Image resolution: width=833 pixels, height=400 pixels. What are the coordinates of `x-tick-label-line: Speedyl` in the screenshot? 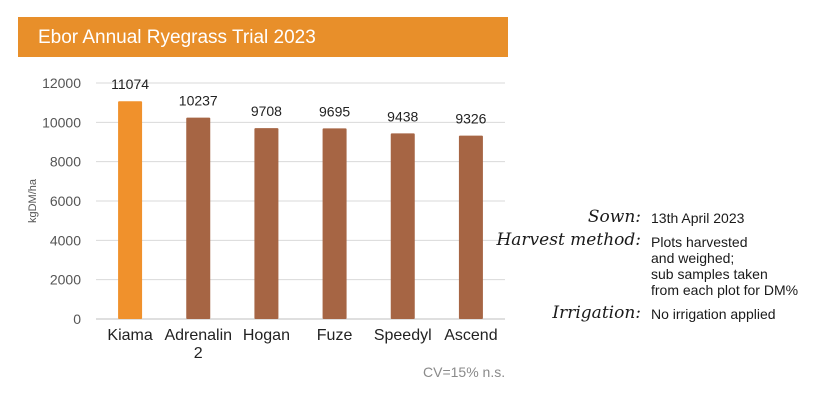 It's located at (403, 335).